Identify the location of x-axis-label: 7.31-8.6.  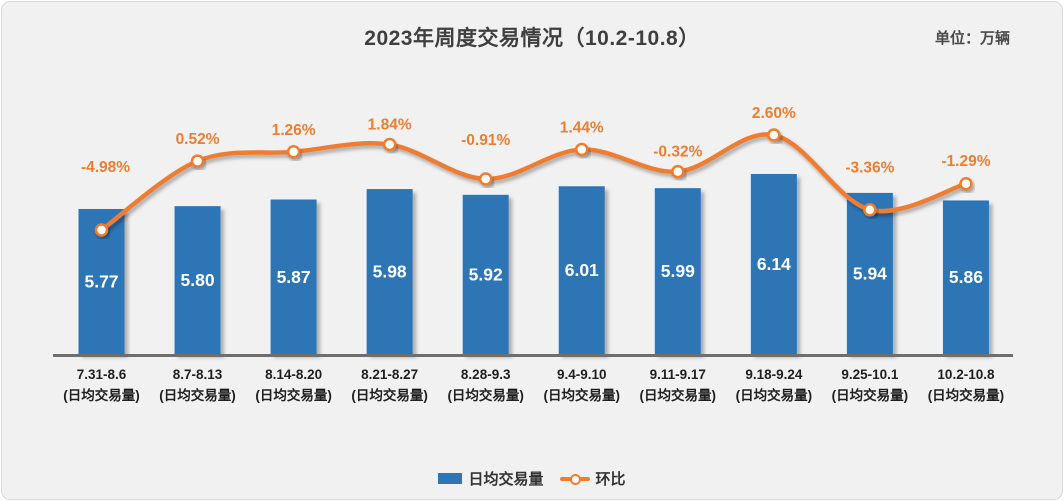
(102, 374).